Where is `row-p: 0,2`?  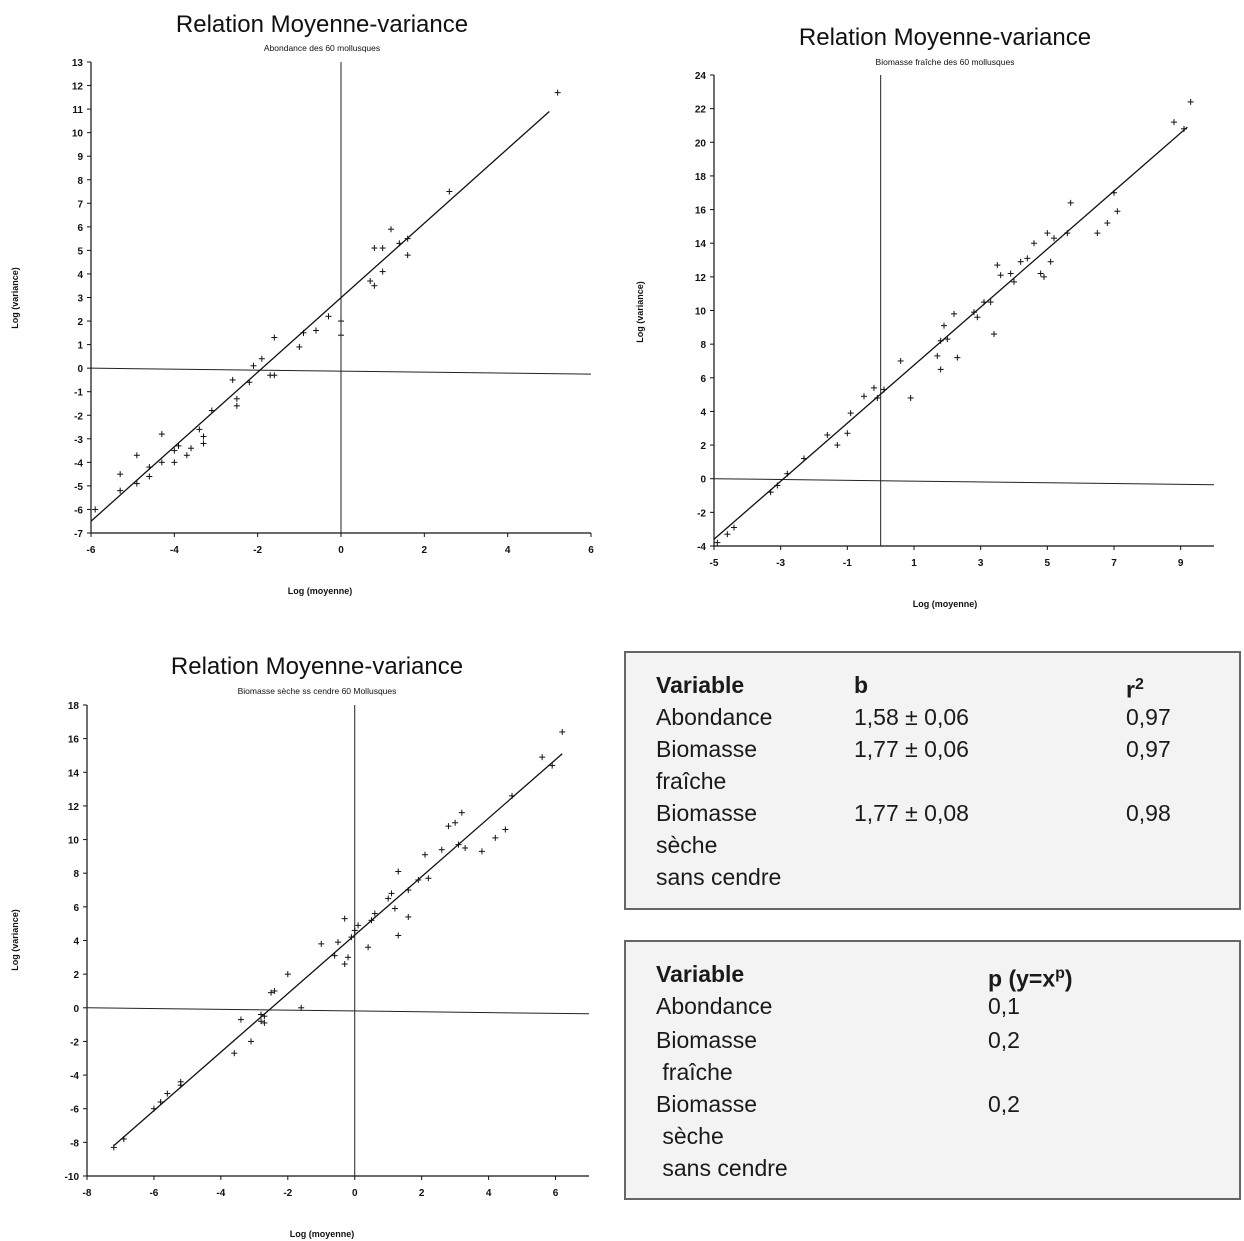 row-p: 0,2 is located at coordinates (1004, 1104).